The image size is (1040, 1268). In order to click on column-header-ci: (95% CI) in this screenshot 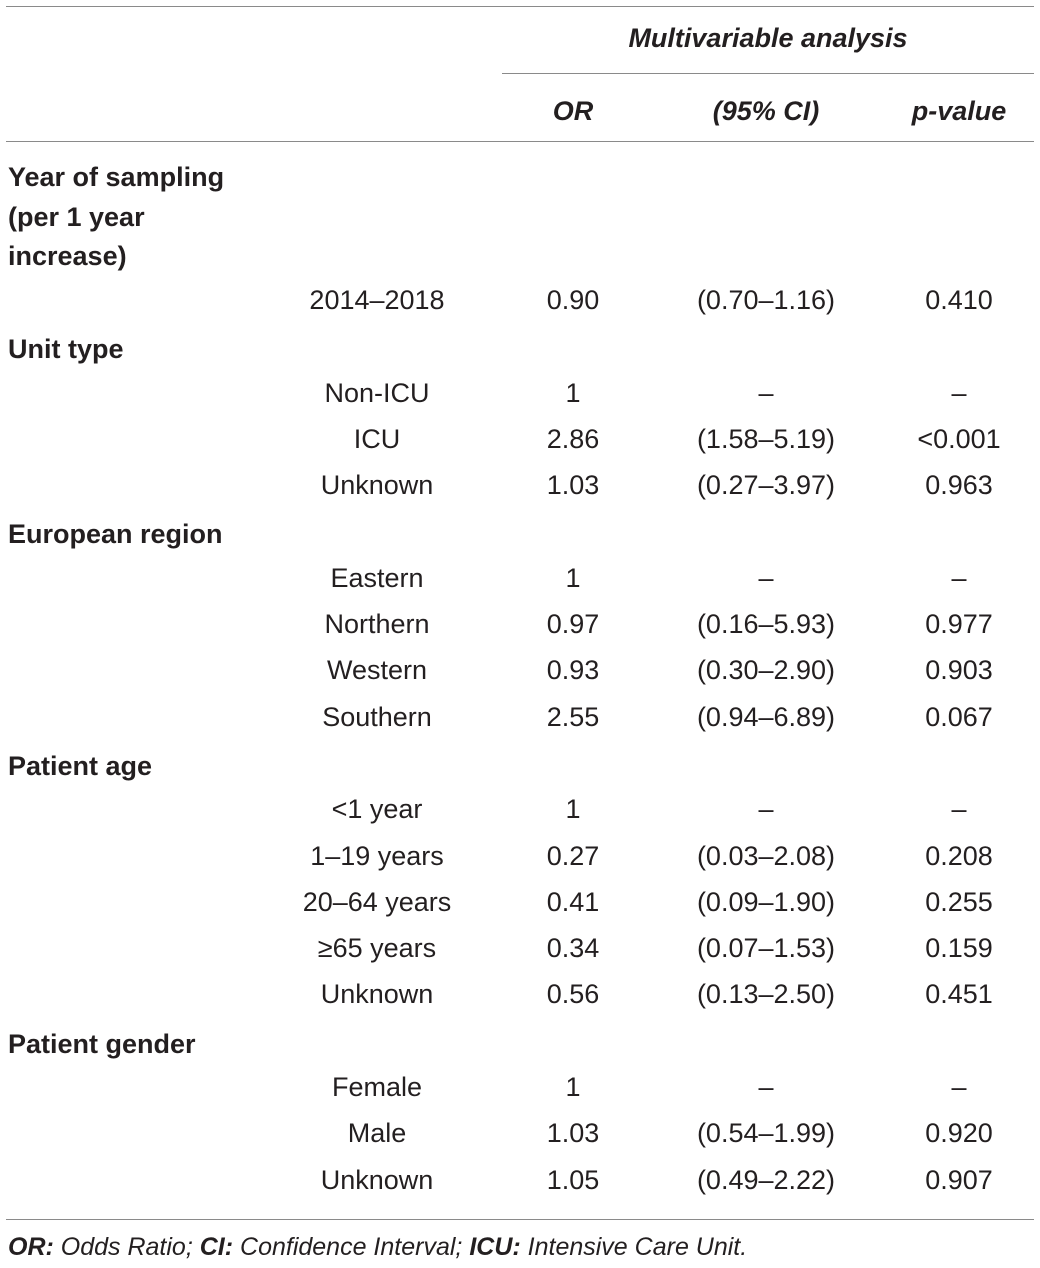, I will do `click(766, 111)`.